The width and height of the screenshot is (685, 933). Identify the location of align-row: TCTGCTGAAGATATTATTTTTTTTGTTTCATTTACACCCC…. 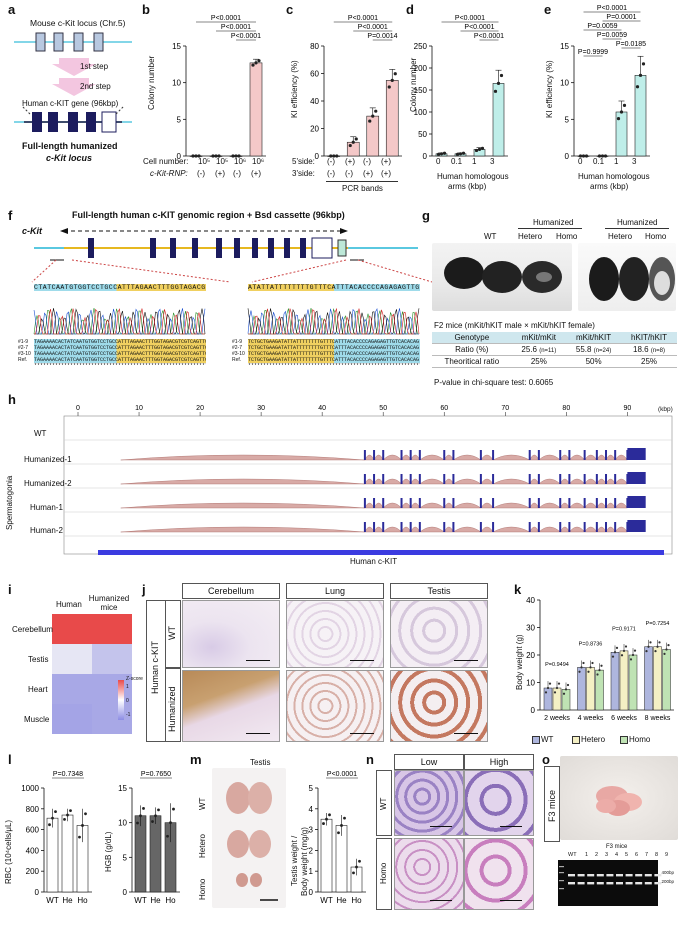
(334, 342).